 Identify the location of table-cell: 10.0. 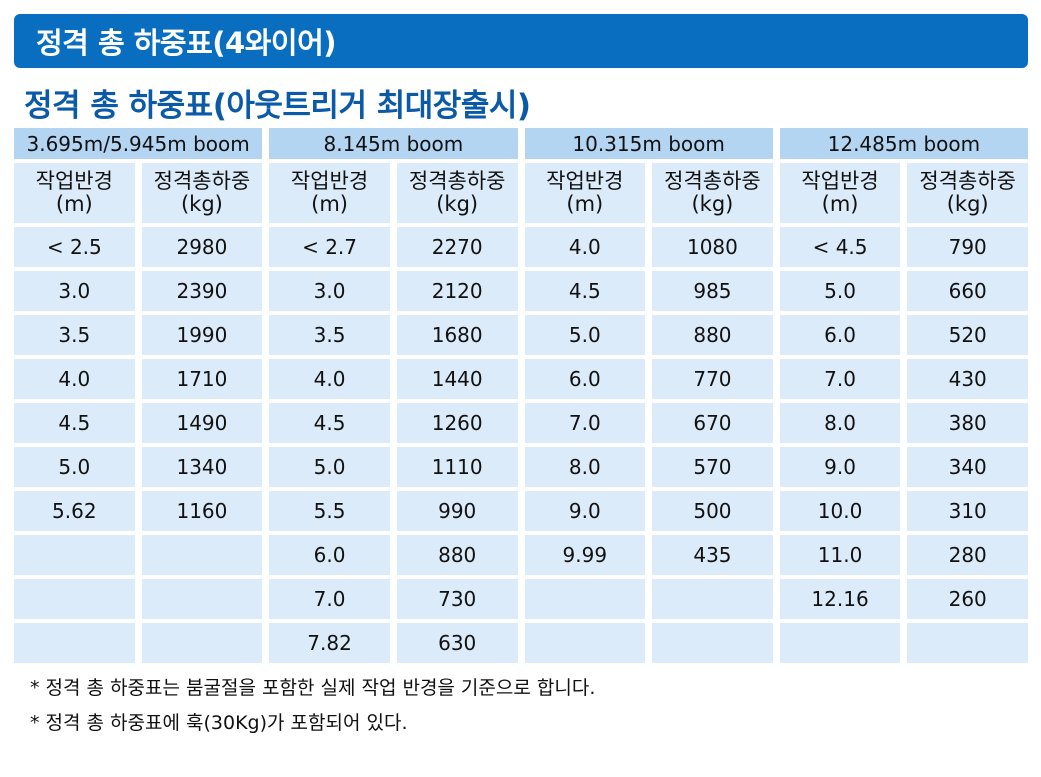
(840, 511).